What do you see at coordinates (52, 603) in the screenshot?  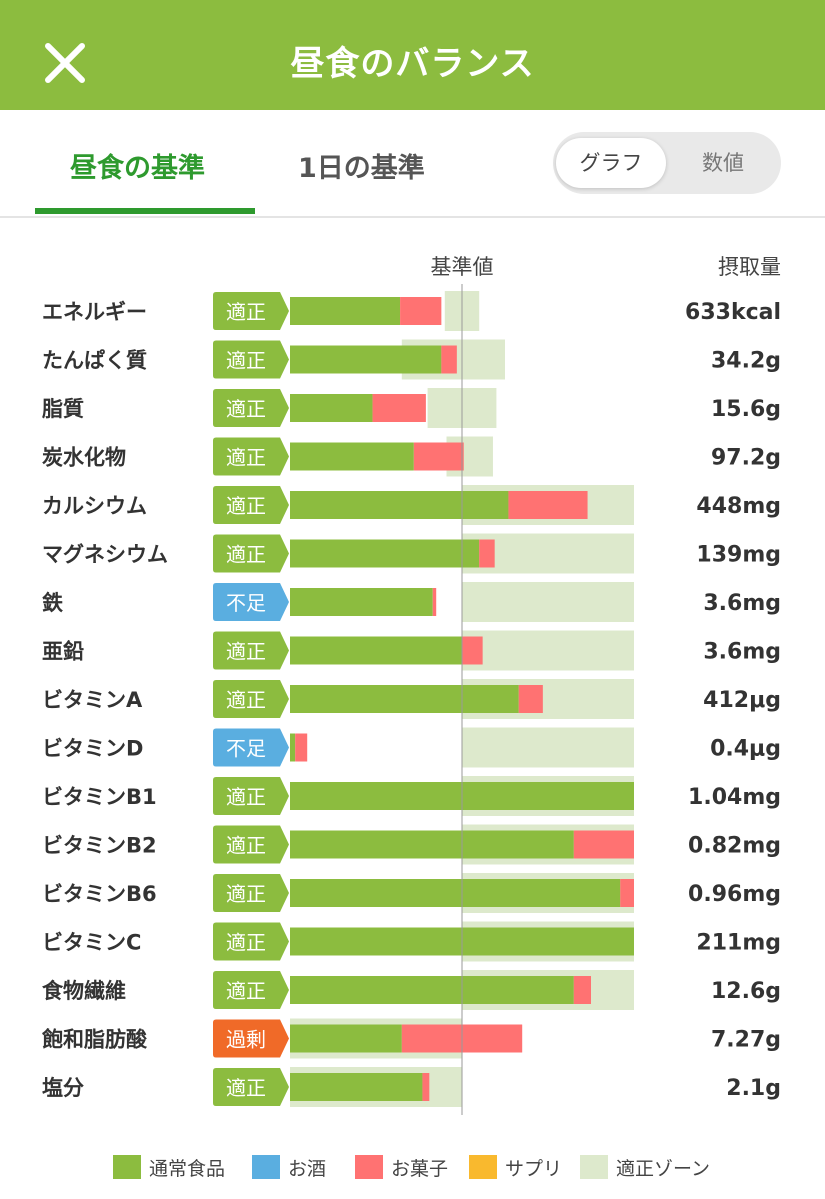 I see `nutrient-name: 鉄` at bounding box center [52, 603].